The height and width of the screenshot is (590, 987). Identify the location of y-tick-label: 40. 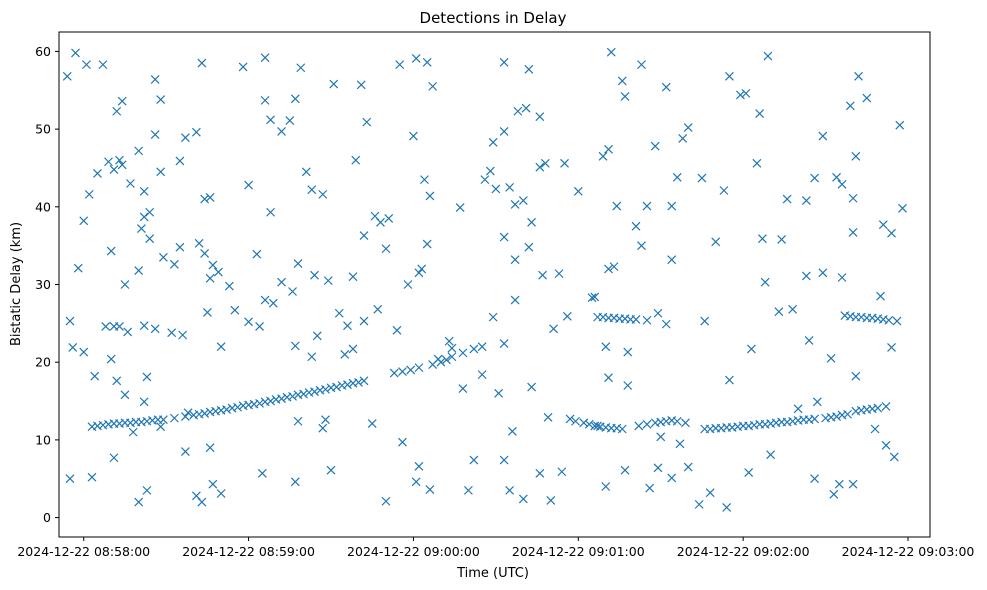
(43, 206).